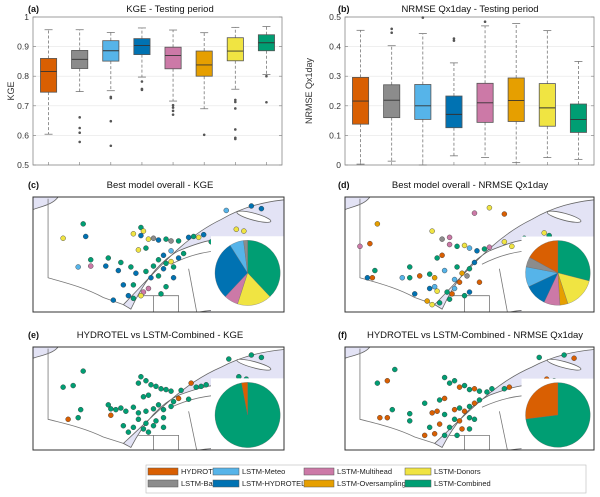 This screenshot has width=600, height=497. What do you see at coordinates (160, 335) in the screenshot?
I see `map-title: HYDROTEL vs LSTM-Combined - KGE` at bounding box center [160, 335].